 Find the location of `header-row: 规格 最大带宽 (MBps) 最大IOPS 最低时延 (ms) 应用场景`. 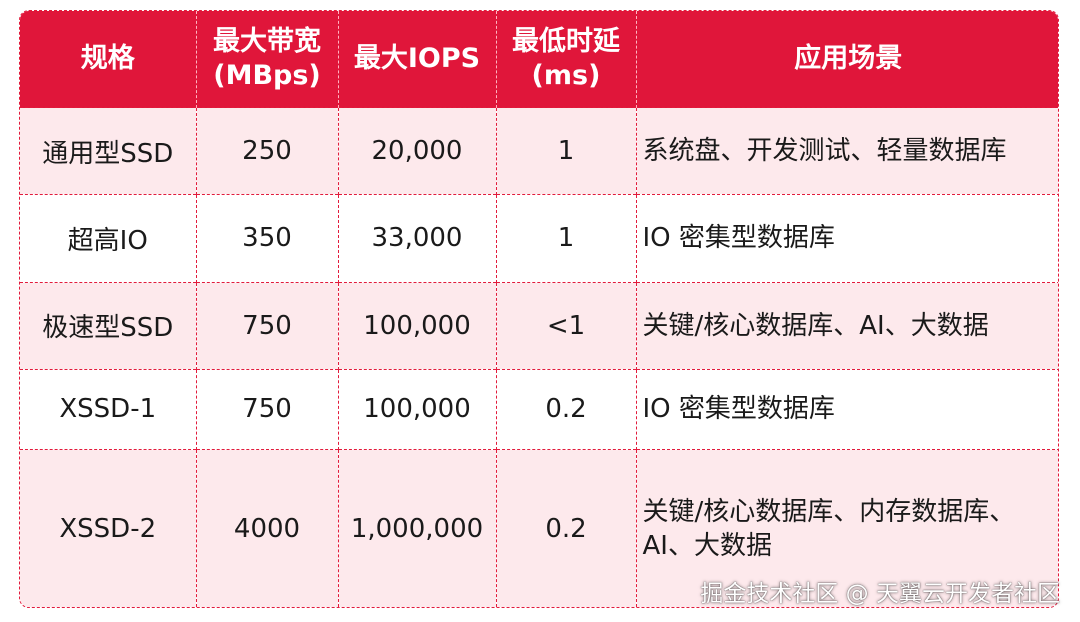

header-row: 规格 最大带宽 (MBps) 最大IOPS 最低时延 (ms) 应用场景 is located at coordinates (539, 59).